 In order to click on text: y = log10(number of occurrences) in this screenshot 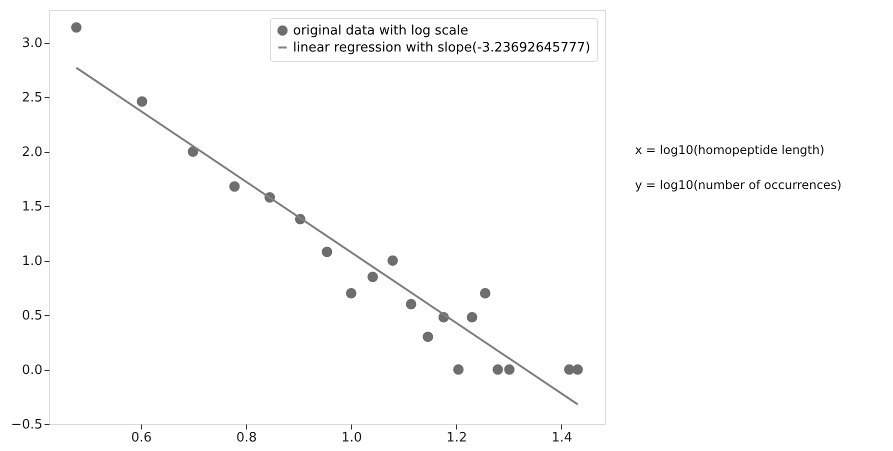, I will do `click(738, 185)`.